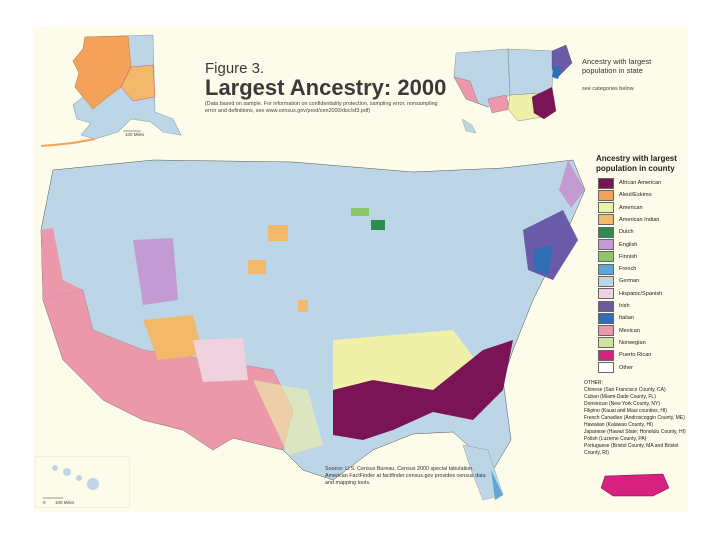 The height and width of the screenshot is (540, 720). Describe the element at coordinates (608, 89) in the screenshot. I see `state-legend-subtitle: see categories below` at that location.